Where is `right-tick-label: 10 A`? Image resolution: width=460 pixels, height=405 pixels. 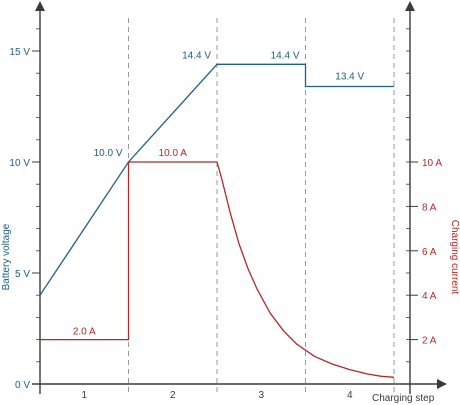
right-tick-label: 10 A is located at coordinates (432, 163).